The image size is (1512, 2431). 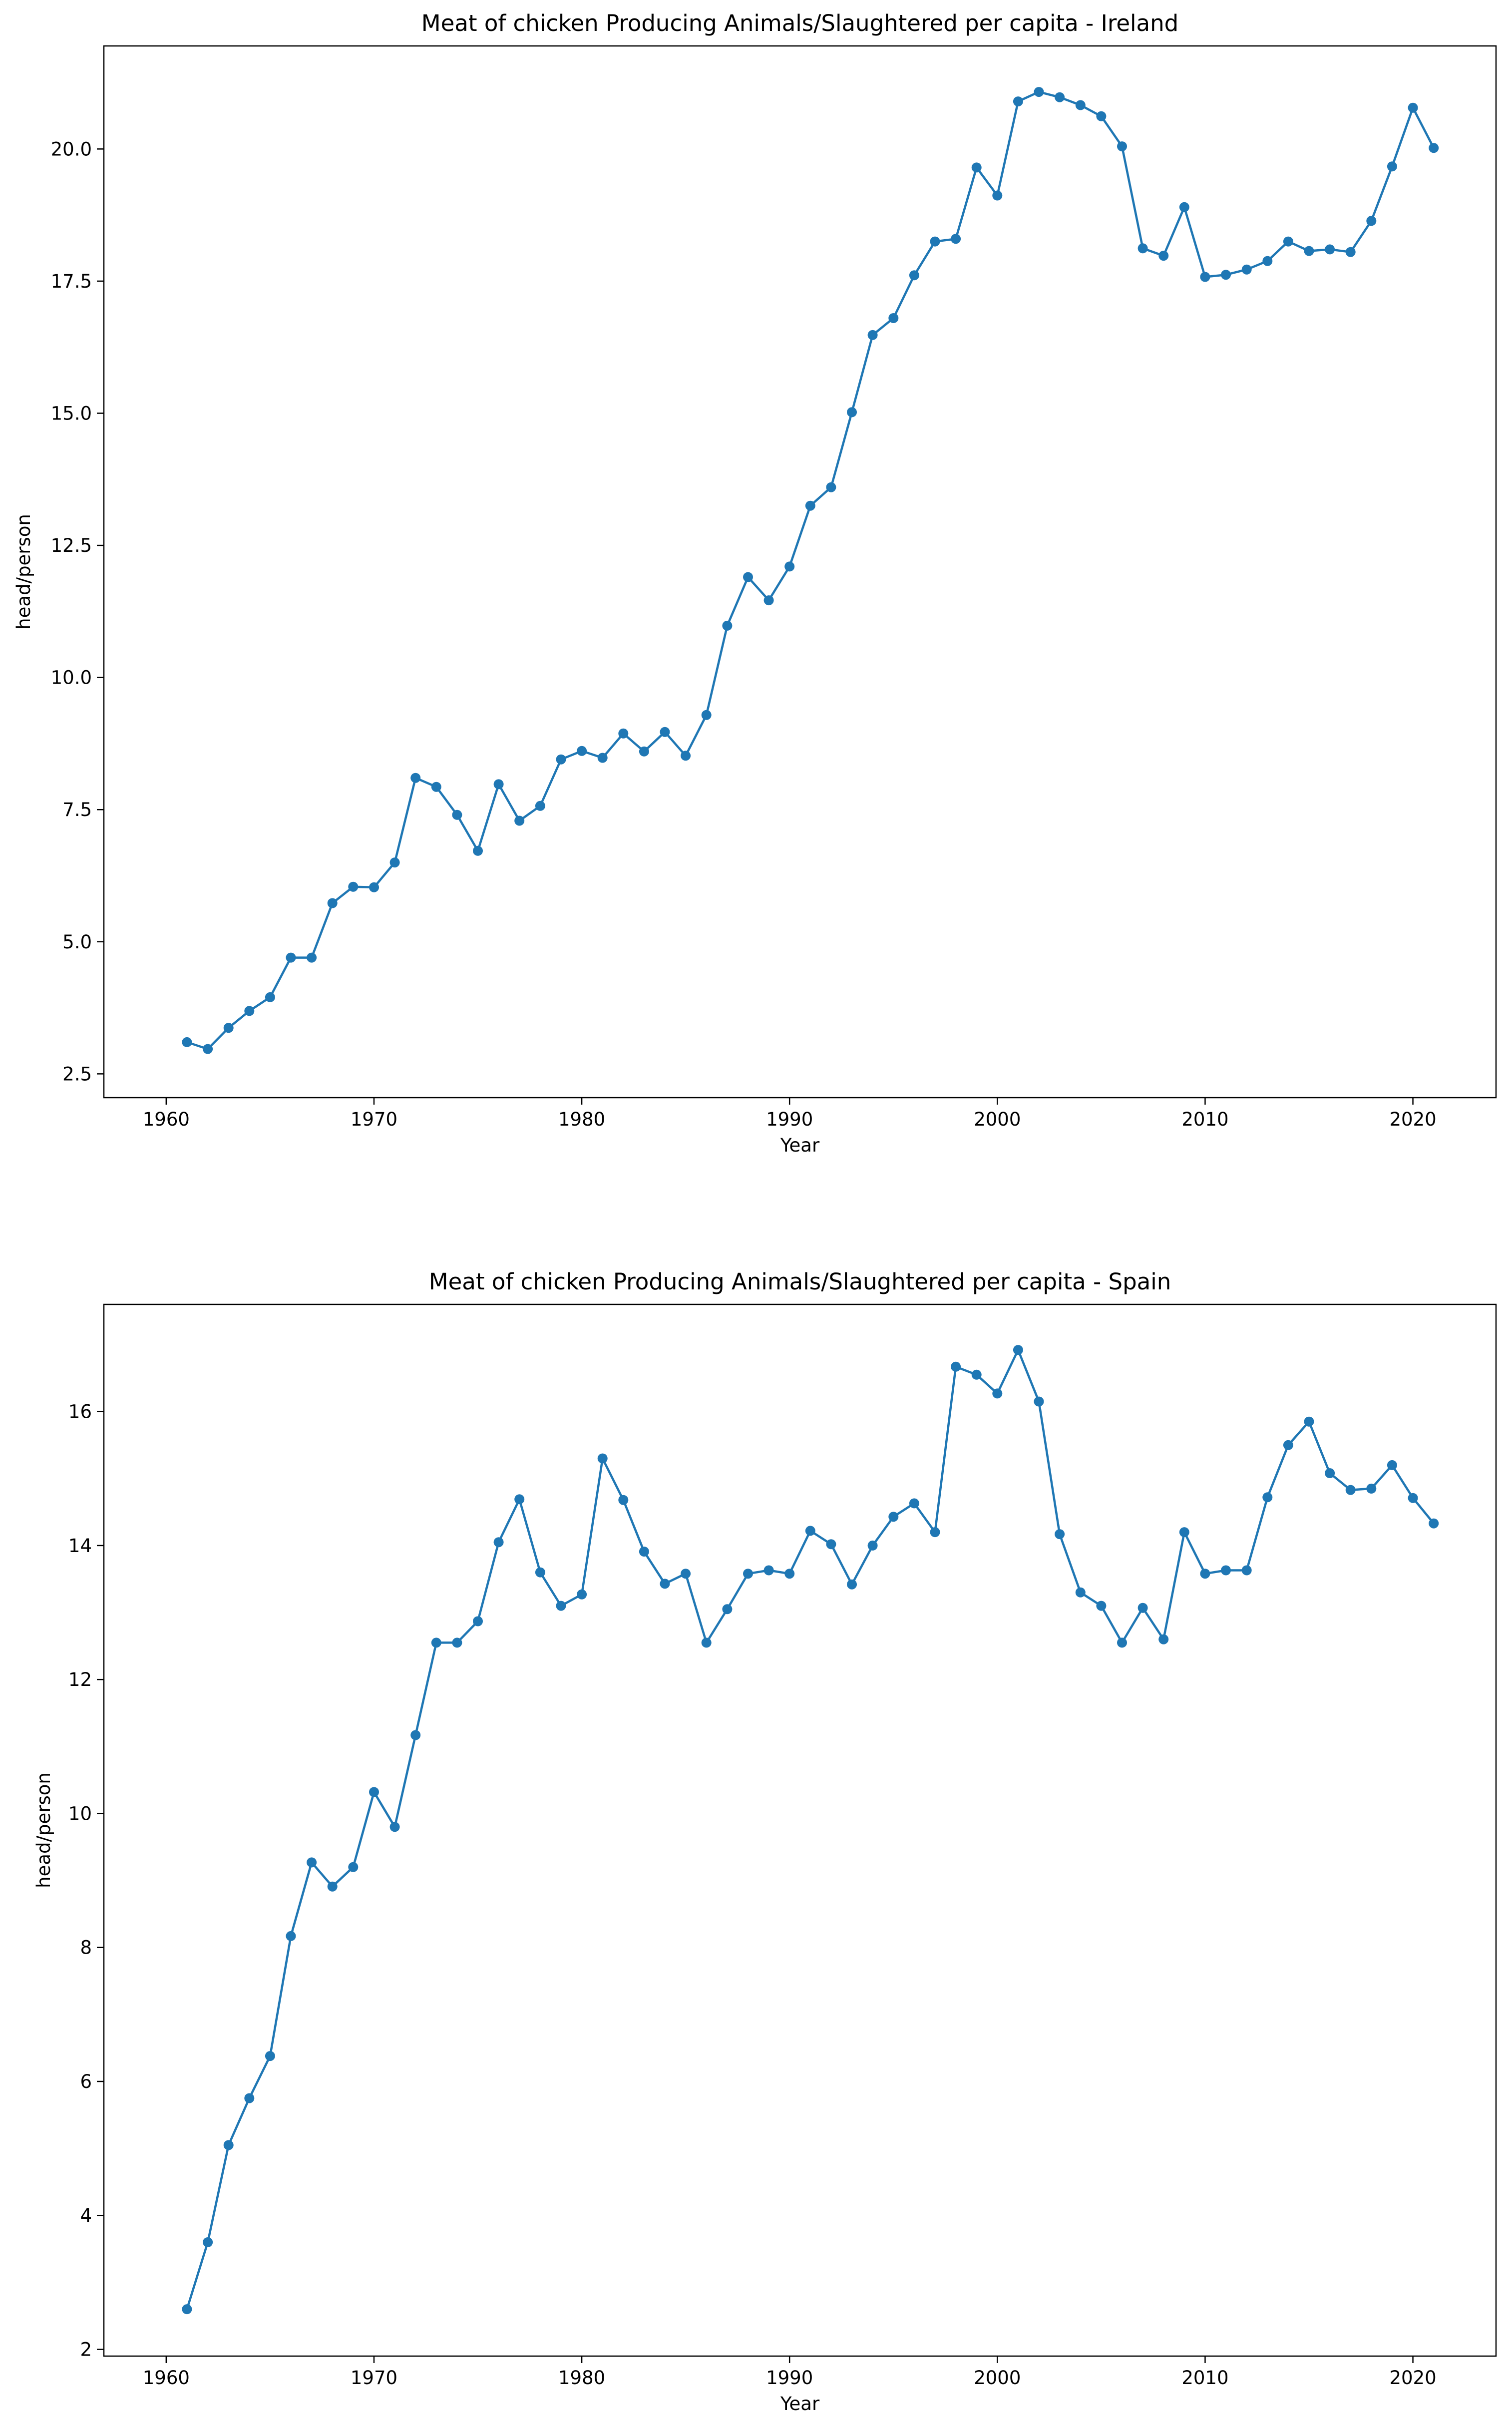 What do you see at coordinates (86, 2350) in the screenshot?
I see `y-tick-label: 2` at bounding box center [86, 2350].